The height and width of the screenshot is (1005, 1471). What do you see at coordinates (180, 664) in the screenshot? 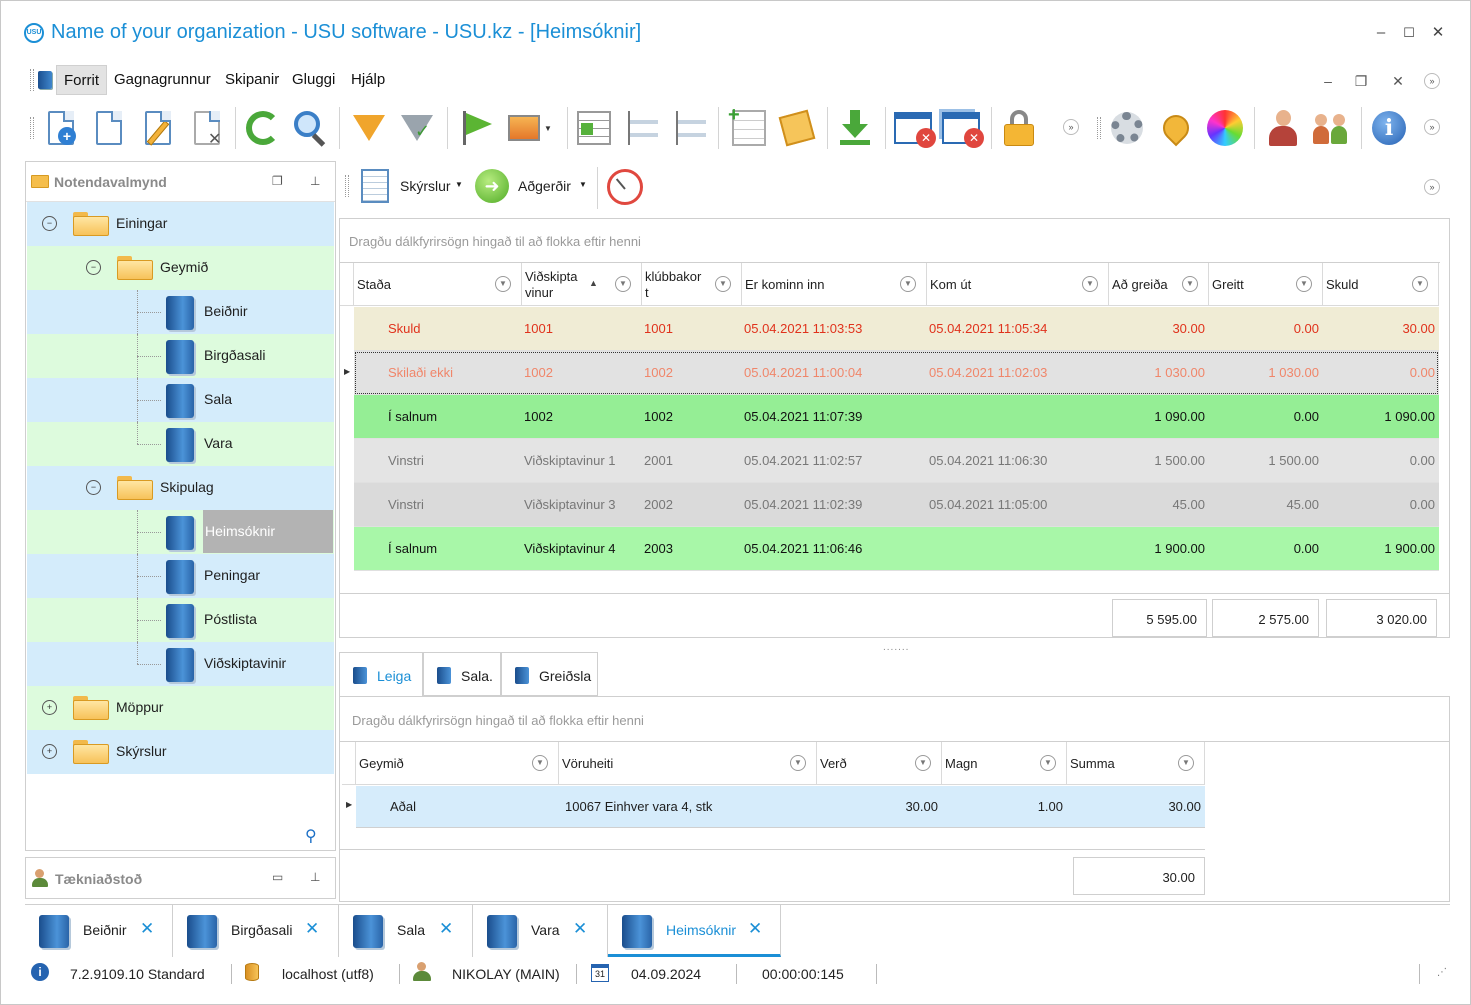
I see `tree-item-viðskiptavinir: Viðskiptavinir` at bounding box center [180, 664].